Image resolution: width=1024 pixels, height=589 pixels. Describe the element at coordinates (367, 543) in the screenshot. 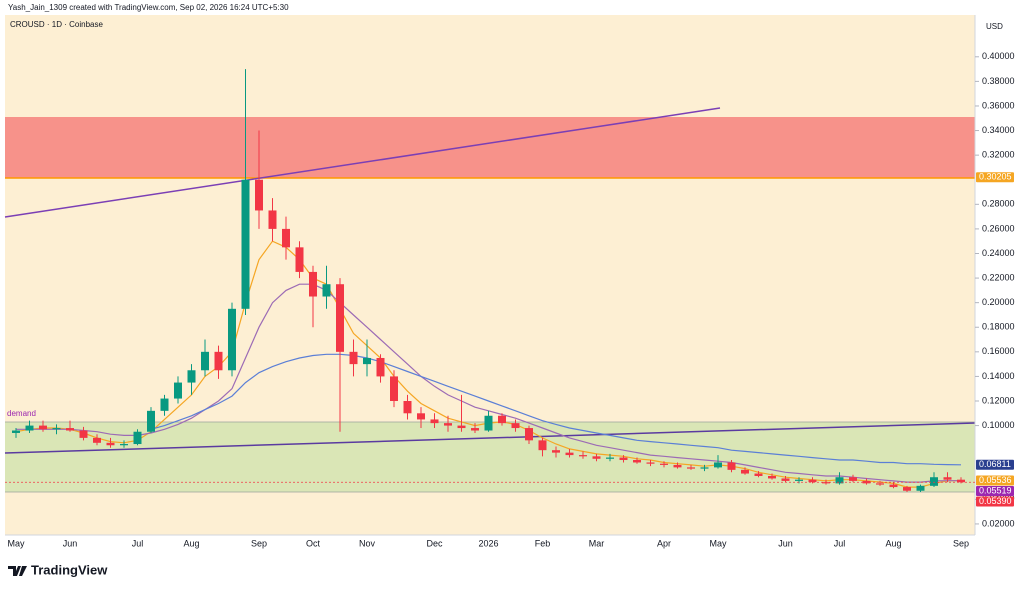

I see `x-tick-label: Nov` at that location.